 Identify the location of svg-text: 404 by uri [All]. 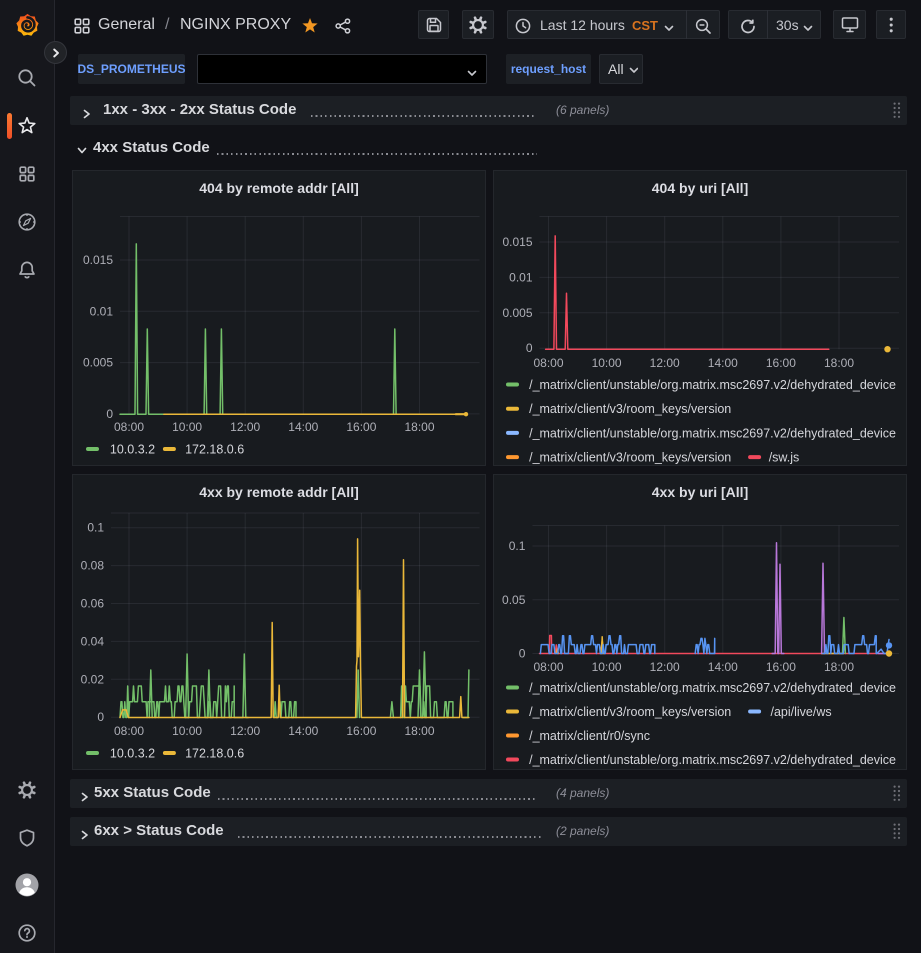
(700, 188).